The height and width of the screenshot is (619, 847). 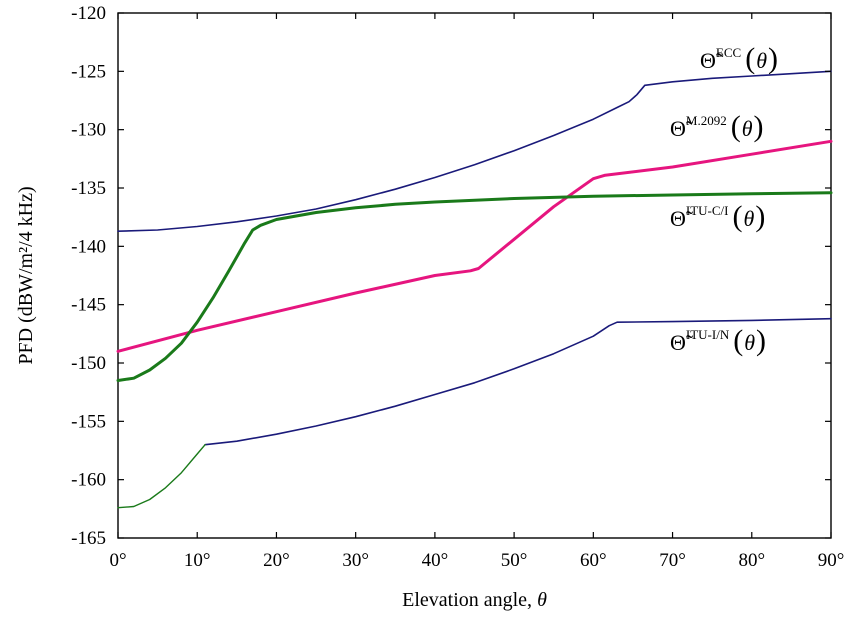 What do you see at coordinates (88, 71) in the screenshot?
I see `y-tick-label: -125` at bounding box center [88, 71].